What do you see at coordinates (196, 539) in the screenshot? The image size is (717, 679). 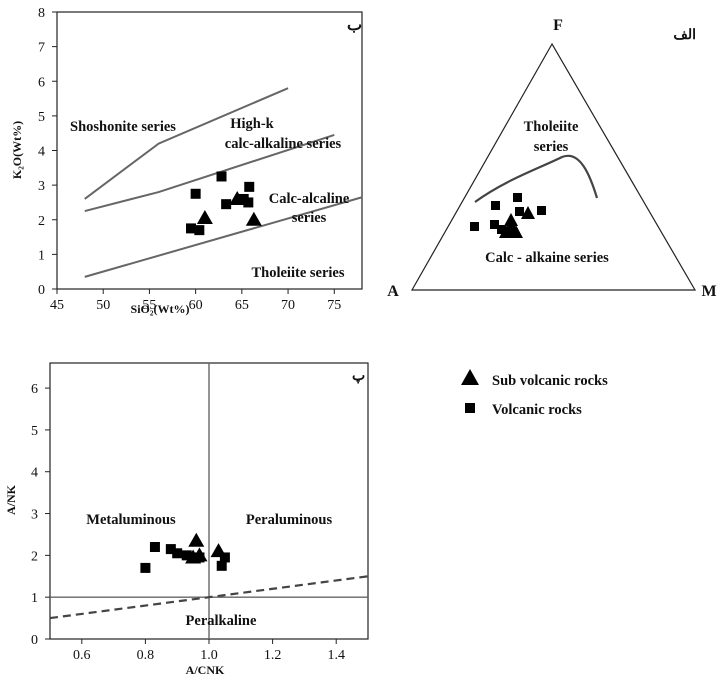 I see `shand-subvolcanic-point` at bounding box center [196, 539].